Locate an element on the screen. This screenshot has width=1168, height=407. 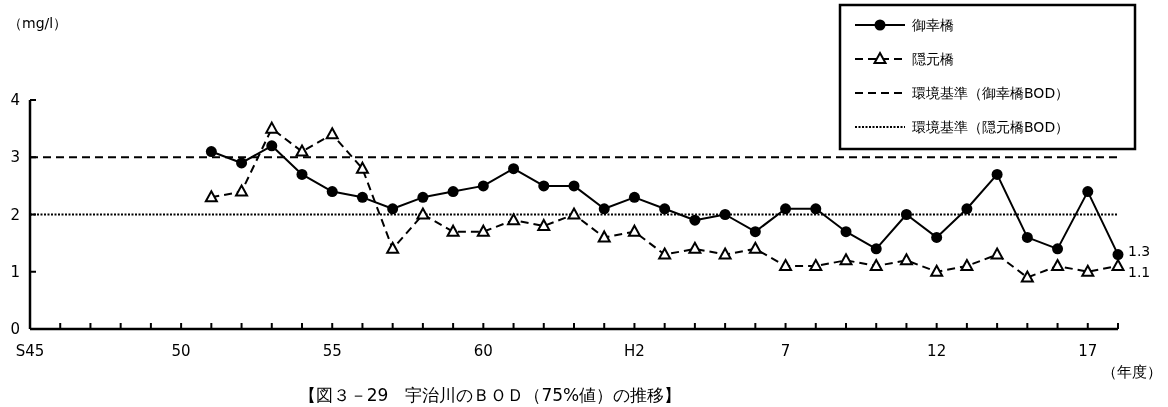
y-axis-title: （mg/l） is located at coordinates (38, 23).